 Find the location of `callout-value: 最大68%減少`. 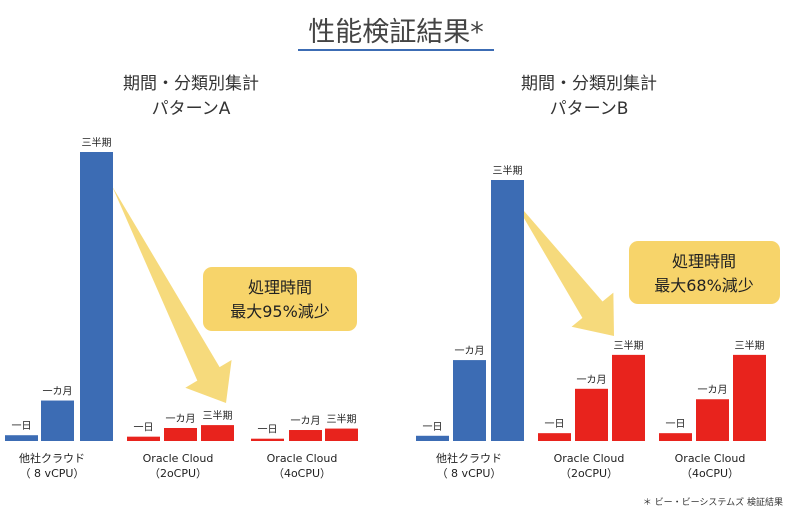

callout-value: 最大68%減少 is located at coordinates (704, 285).